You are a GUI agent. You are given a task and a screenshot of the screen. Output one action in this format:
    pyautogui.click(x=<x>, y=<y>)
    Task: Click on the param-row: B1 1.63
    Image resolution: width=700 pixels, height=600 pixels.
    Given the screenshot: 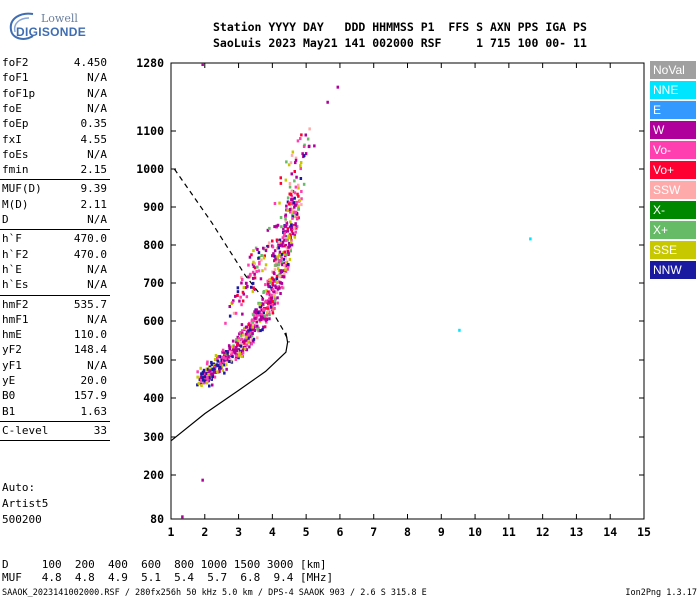 What is the action you would take?
    pyautogui.click(x=54, y=412)
    